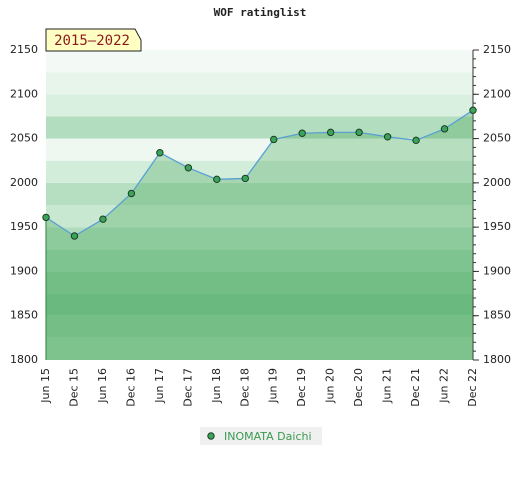 The image size is (520, 480). What do you see at coordinates (73, 387) in the screenshot?
I see `x-tick-label: Dec 15` at bounding box center [73, 387].